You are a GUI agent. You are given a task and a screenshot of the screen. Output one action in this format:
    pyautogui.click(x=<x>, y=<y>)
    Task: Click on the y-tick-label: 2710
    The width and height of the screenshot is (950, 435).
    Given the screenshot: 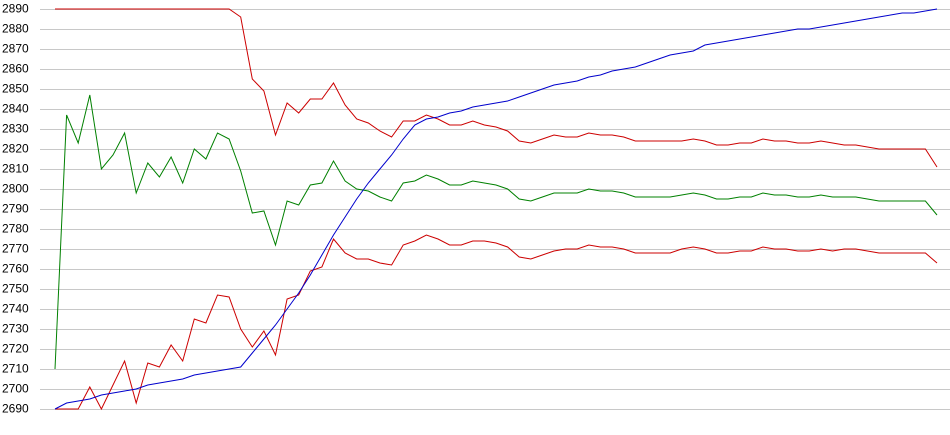 What is the action you would take?
    pyautogui.click(x=15, y=369)
    